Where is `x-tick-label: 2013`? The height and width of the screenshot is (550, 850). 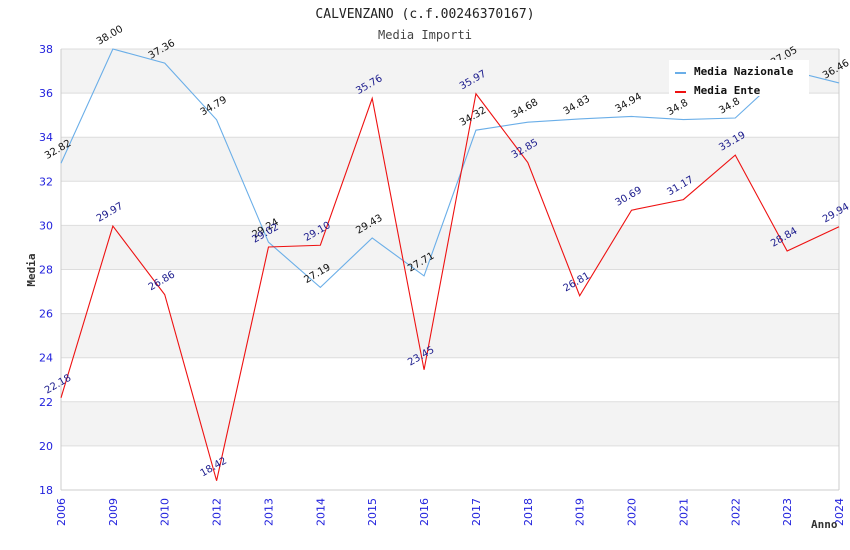 x-tick-label: 2013 is located at coordinates (268, 512).